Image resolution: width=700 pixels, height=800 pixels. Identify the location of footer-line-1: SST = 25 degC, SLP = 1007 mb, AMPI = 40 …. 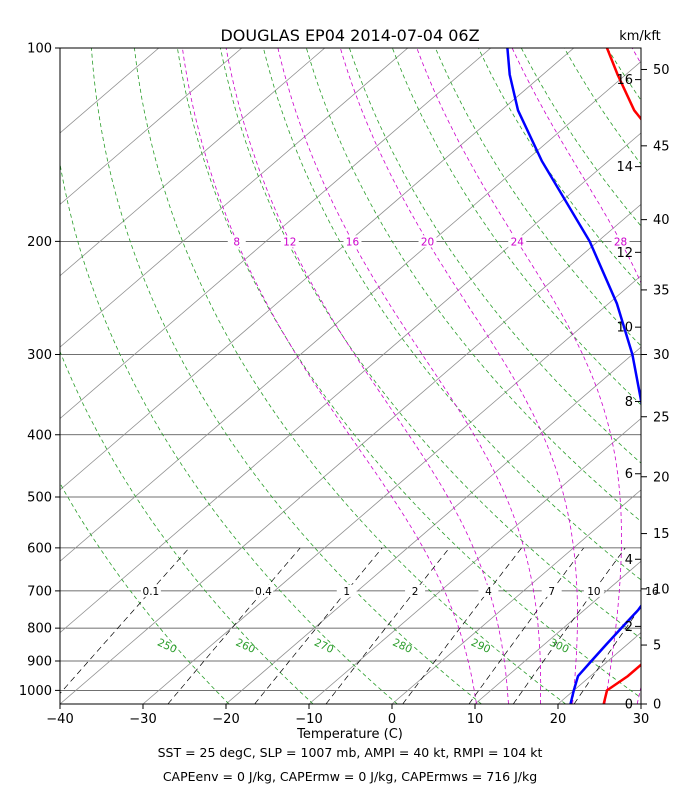
(350, 752).